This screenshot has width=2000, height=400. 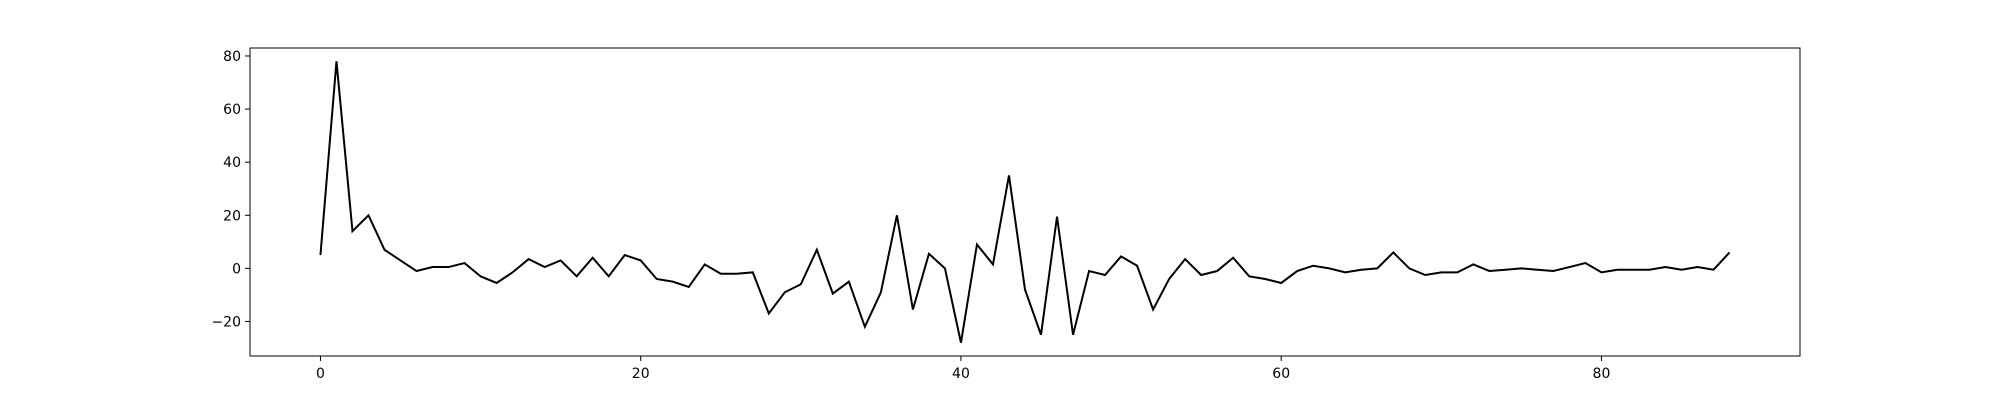 What do you see at coordinates (961, 374) in the screenshot?
I see `x-tick-label: 40` at bounding box center [961, 374].